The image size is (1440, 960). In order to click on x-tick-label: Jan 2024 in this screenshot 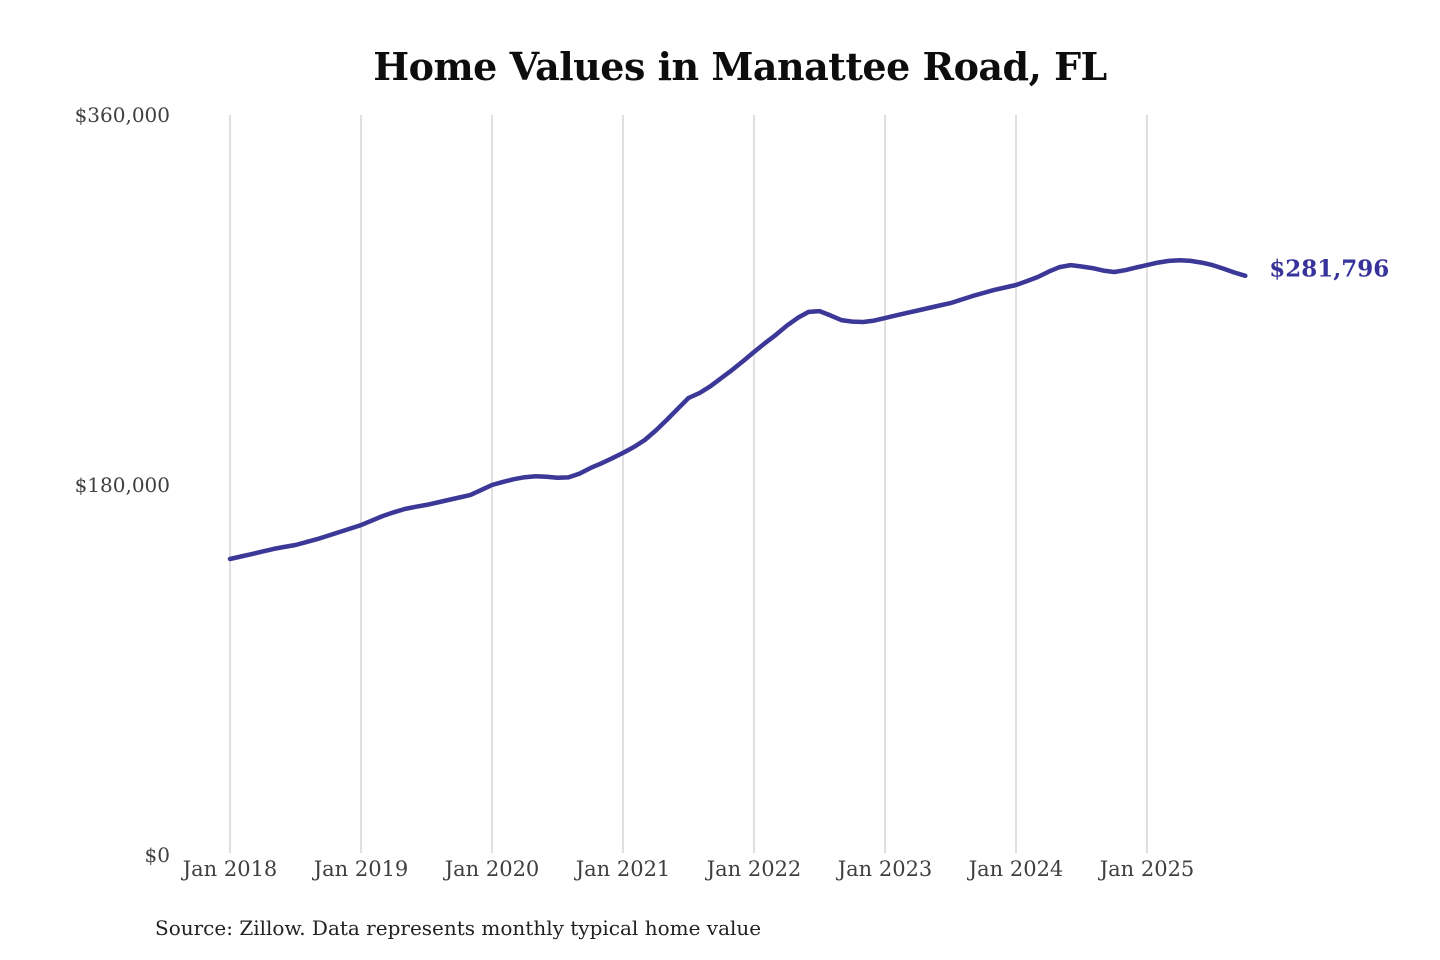, I will do `click(1016, 869)`.